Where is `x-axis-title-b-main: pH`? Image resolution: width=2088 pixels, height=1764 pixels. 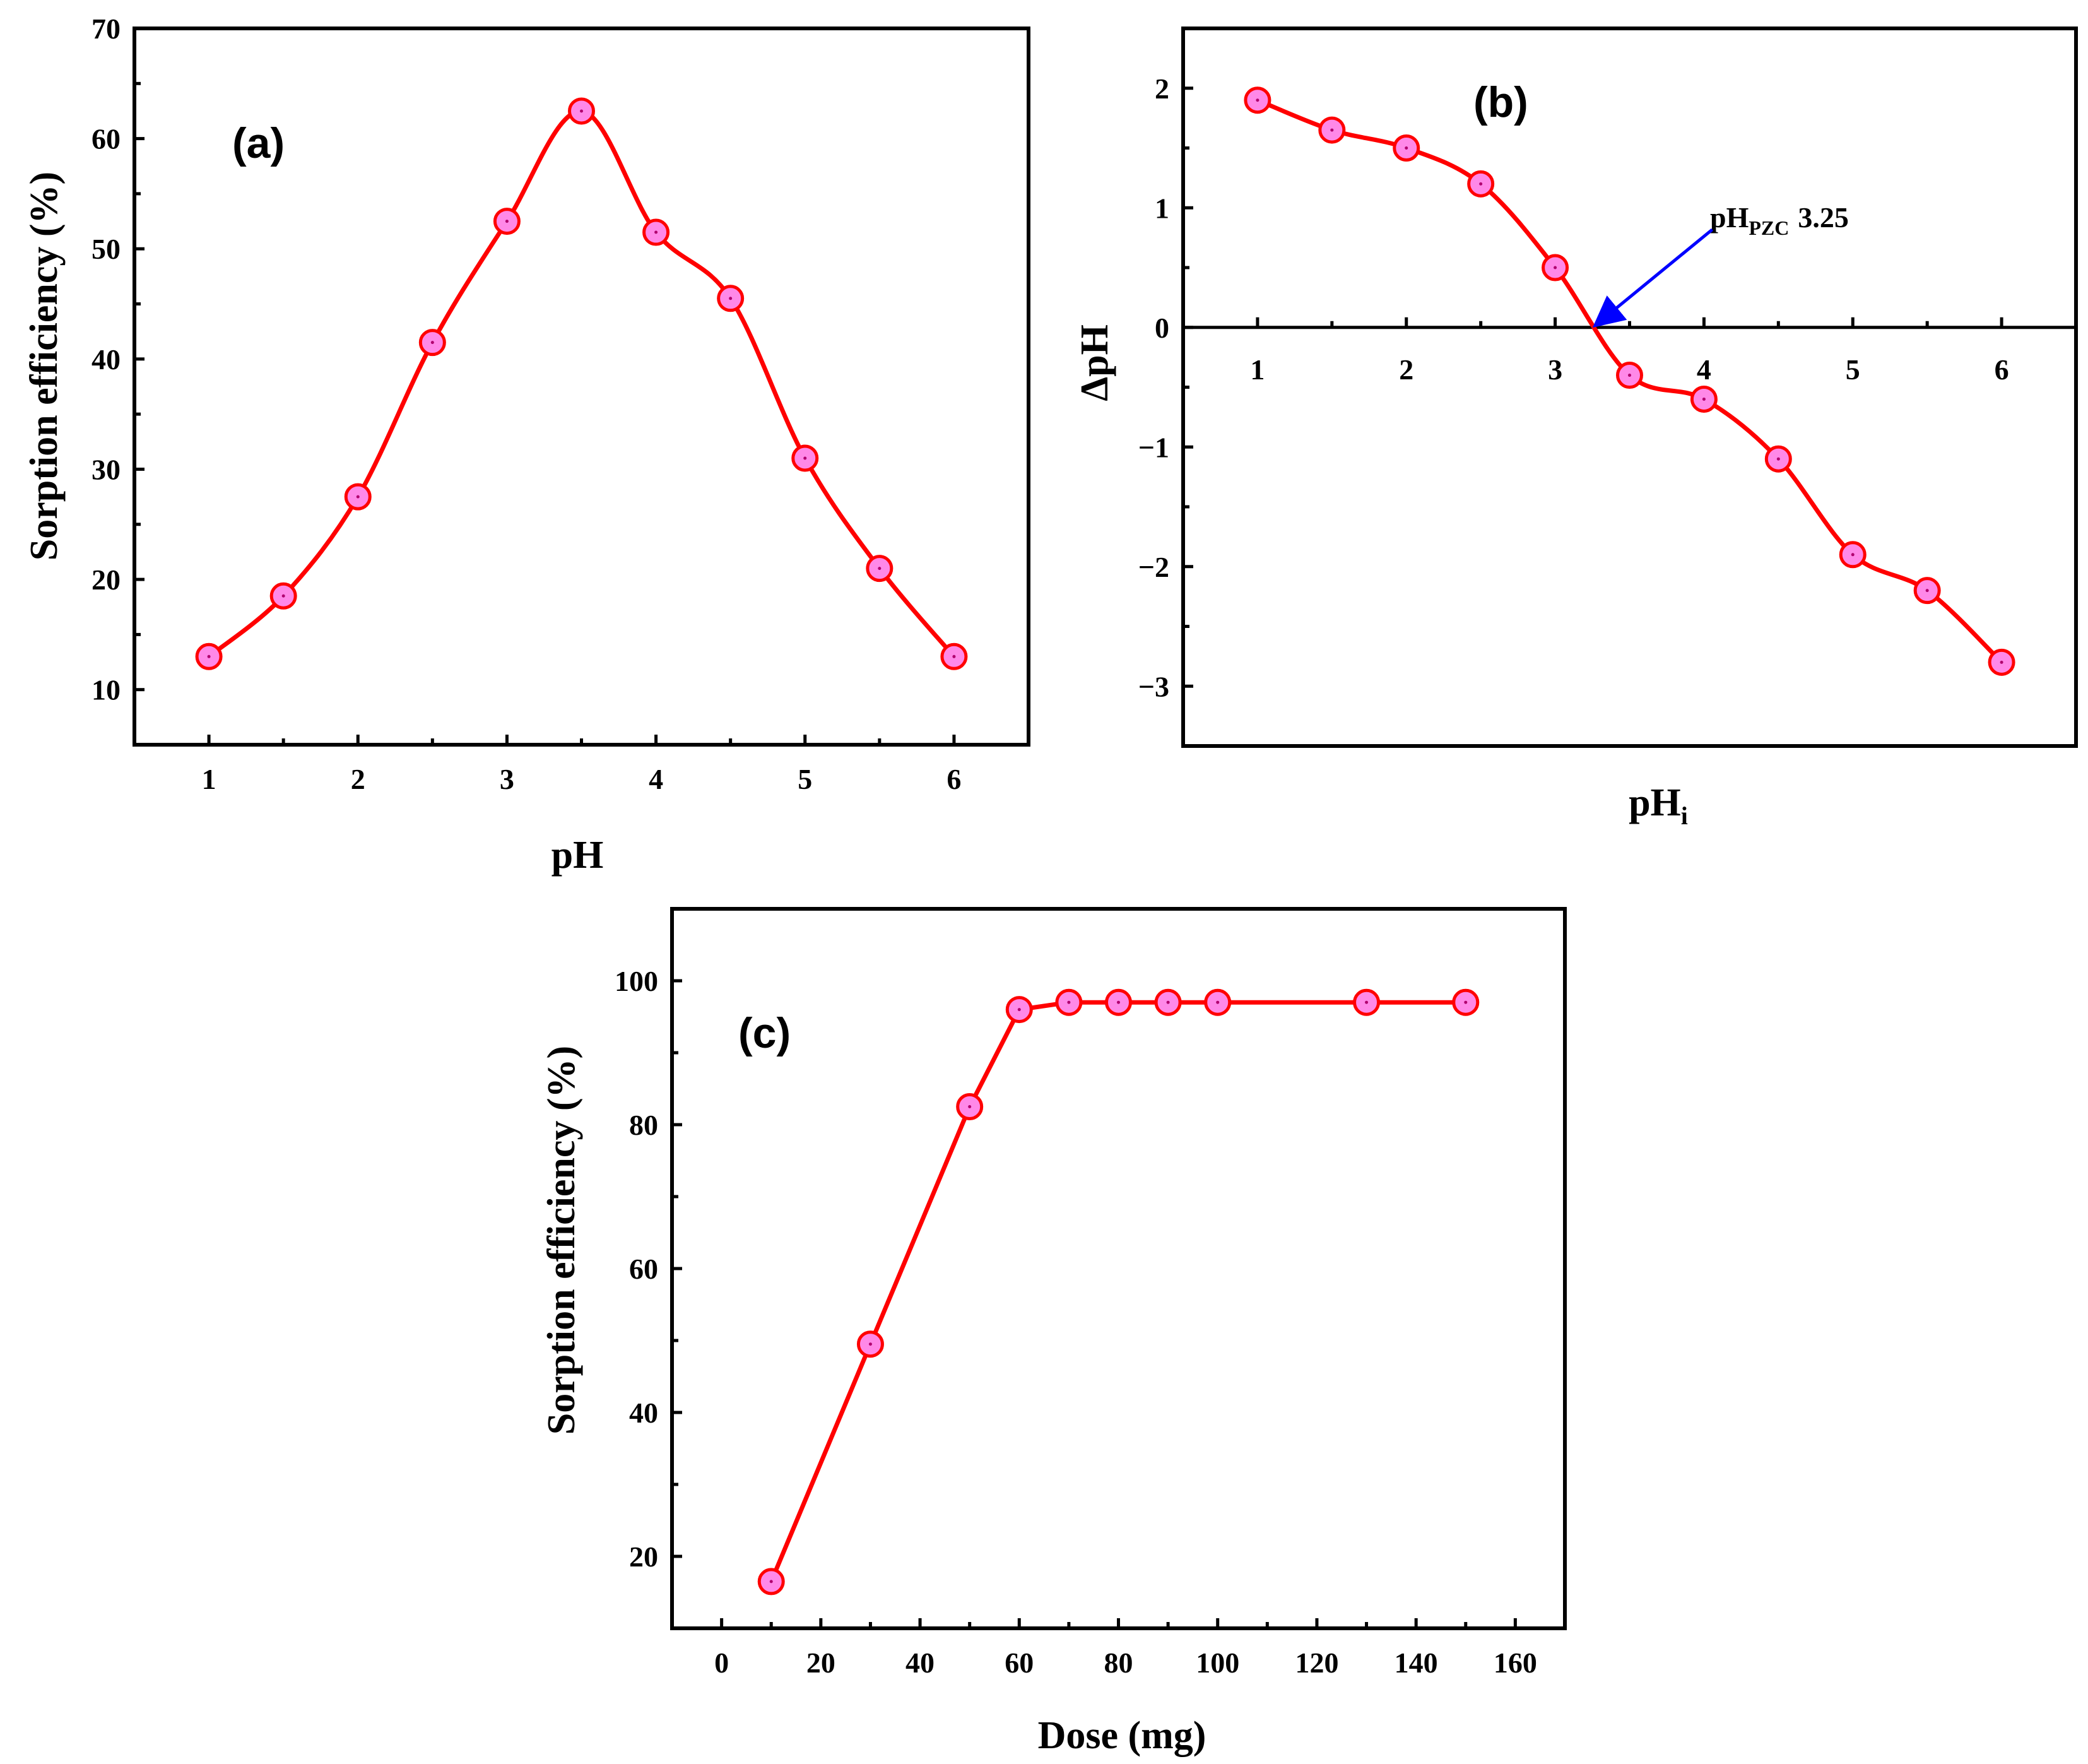 x-axis-title-b-main: pH is located at coordinates (1655, 802).